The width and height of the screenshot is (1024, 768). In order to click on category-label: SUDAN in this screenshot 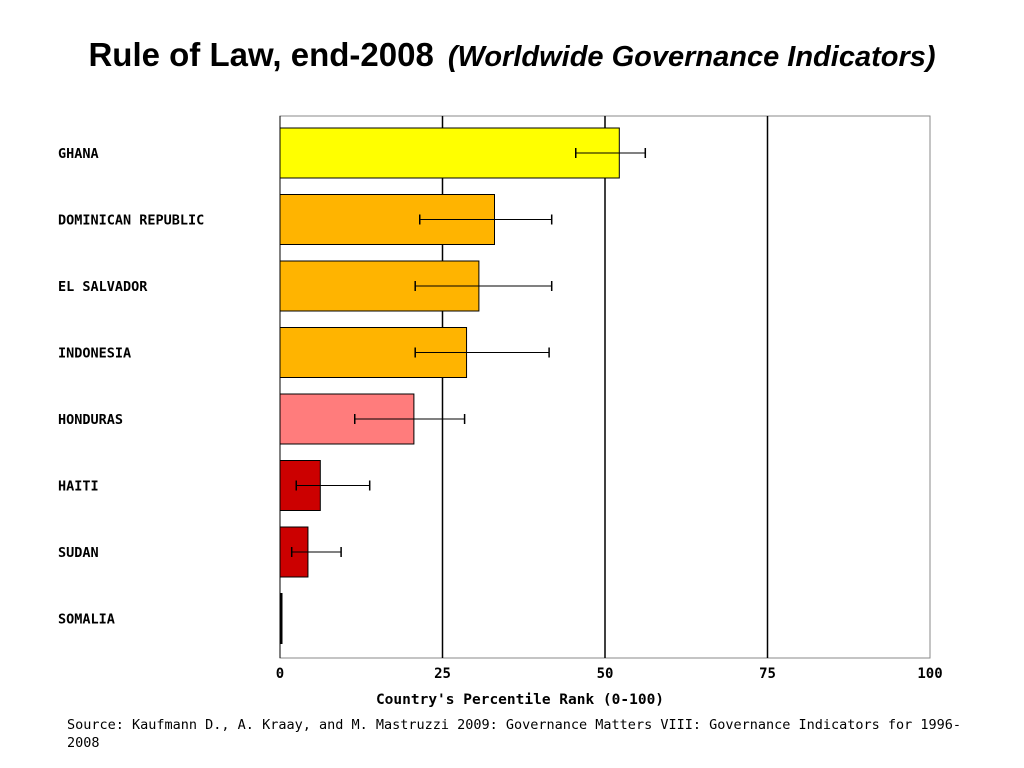, I will do `click(78, 553)`.